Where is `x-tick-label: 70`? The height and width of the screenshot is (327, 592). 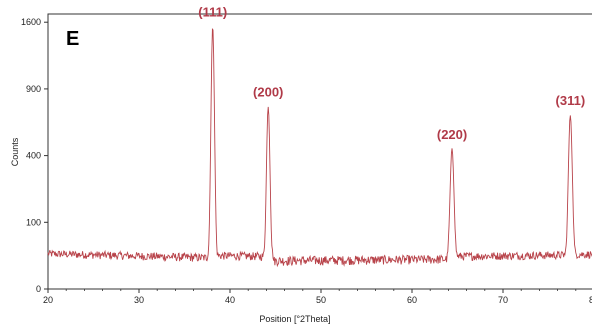
x-tick-label: 70 is located at coordinates (503, 300).